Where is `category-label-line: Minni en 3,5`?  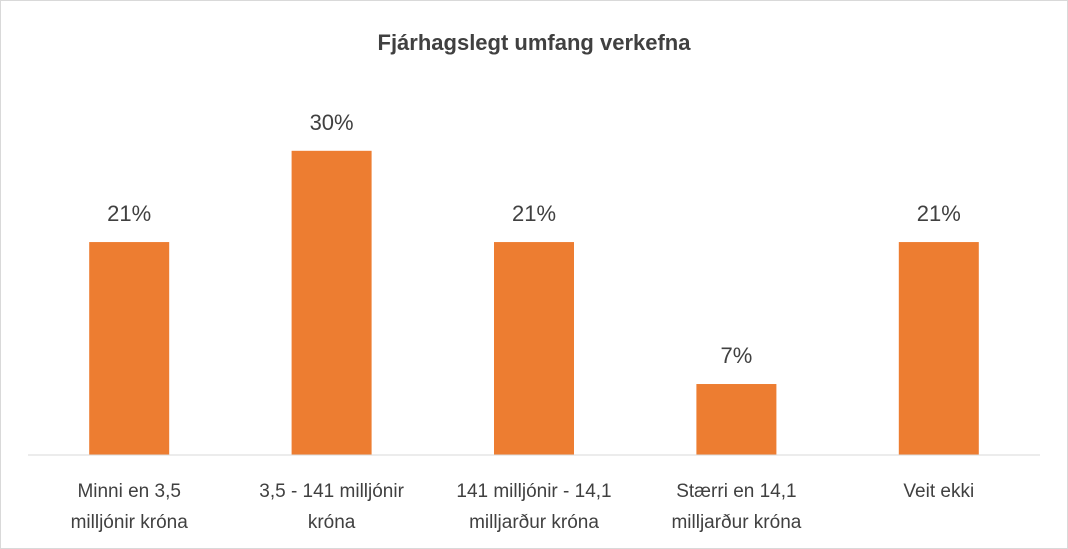 category-label-line: Minni en 3,5 is located at coordinates (129, 491).